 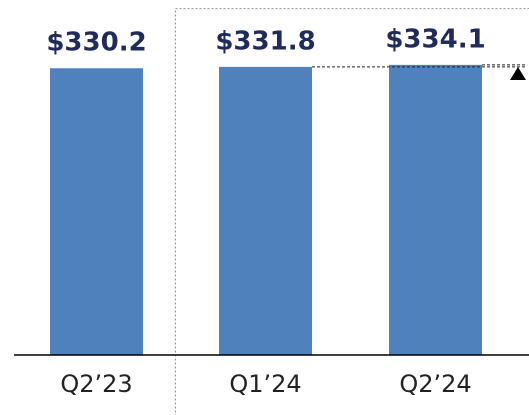 I want to click on x-tick-label: Q2’23, so click(x=96, y=384).